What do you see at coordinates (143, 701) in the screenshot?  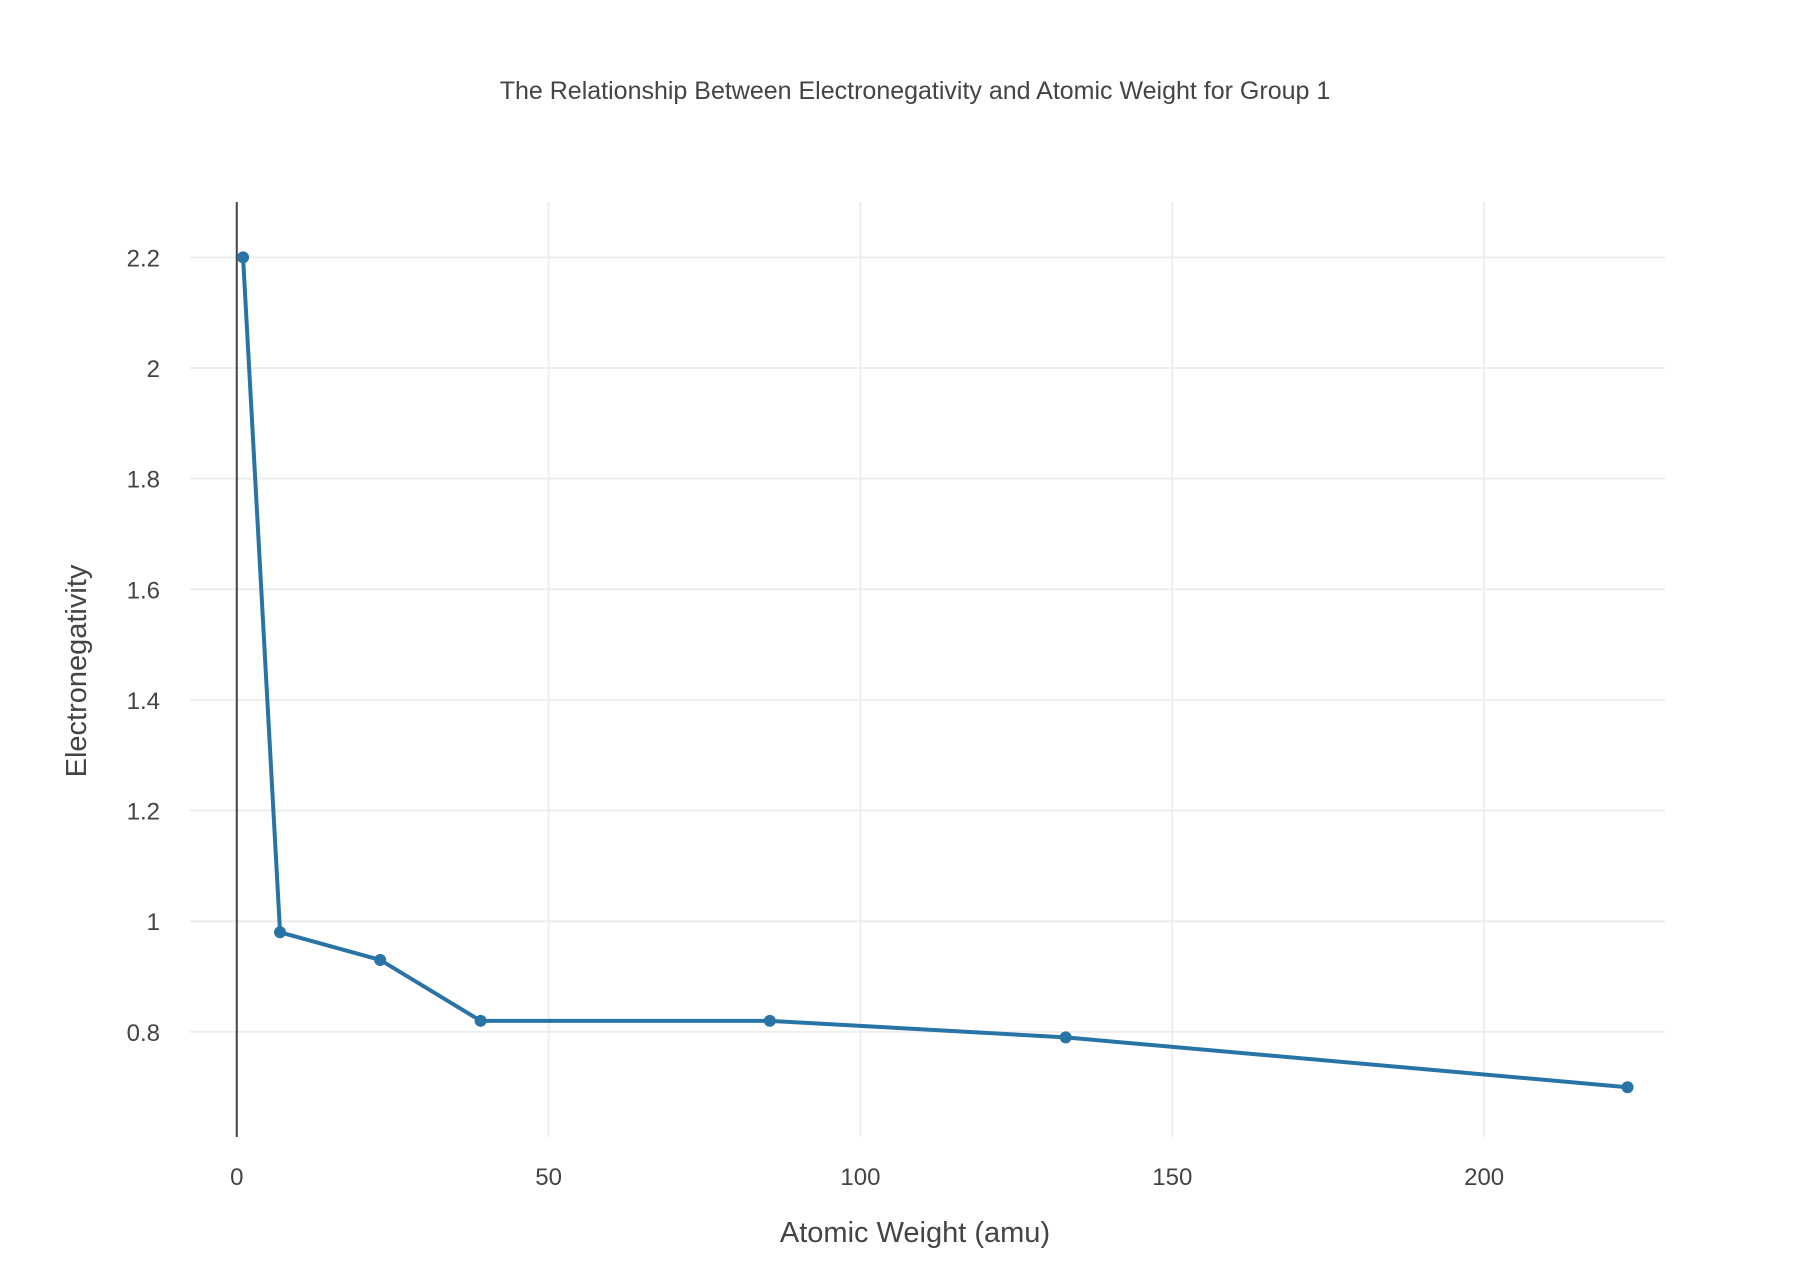 I see `y-tick-label: 1.4` at bounding box center [143, 701].